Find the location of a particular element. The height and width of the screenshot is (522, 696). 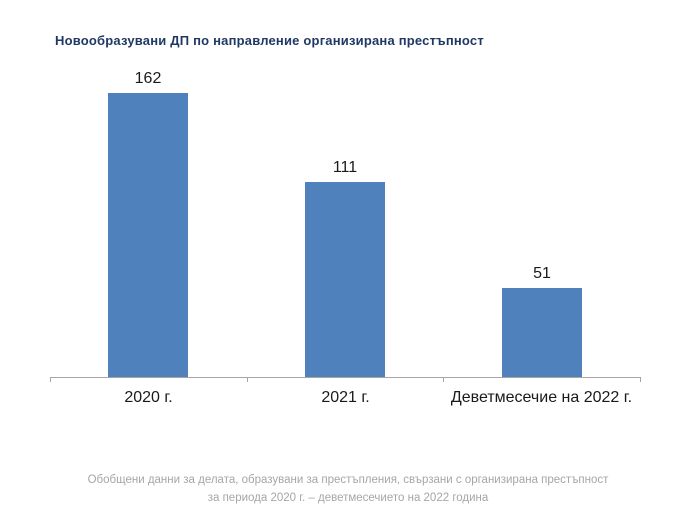

x-axis-category-label: 2021 г. is located at coordinates (345, 397).